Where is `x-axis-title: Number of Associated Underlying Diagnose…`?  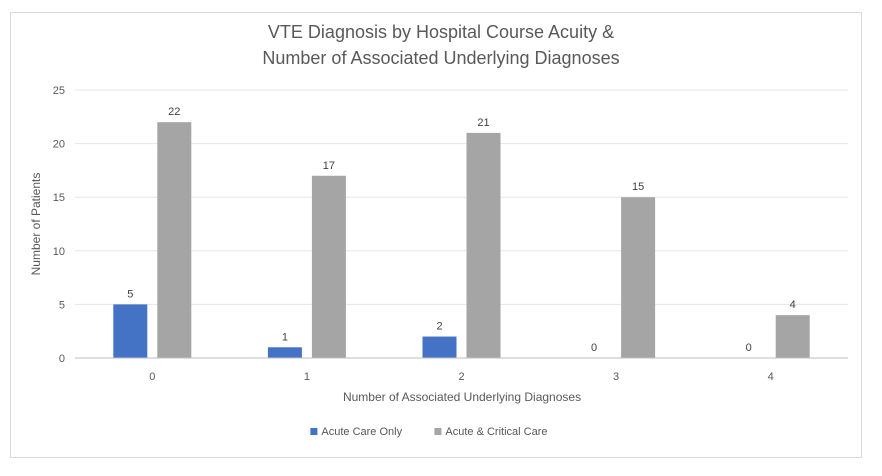 x-axis-title: Number of Associated Underlying Diagnose… is located at coordinates (462, 397).